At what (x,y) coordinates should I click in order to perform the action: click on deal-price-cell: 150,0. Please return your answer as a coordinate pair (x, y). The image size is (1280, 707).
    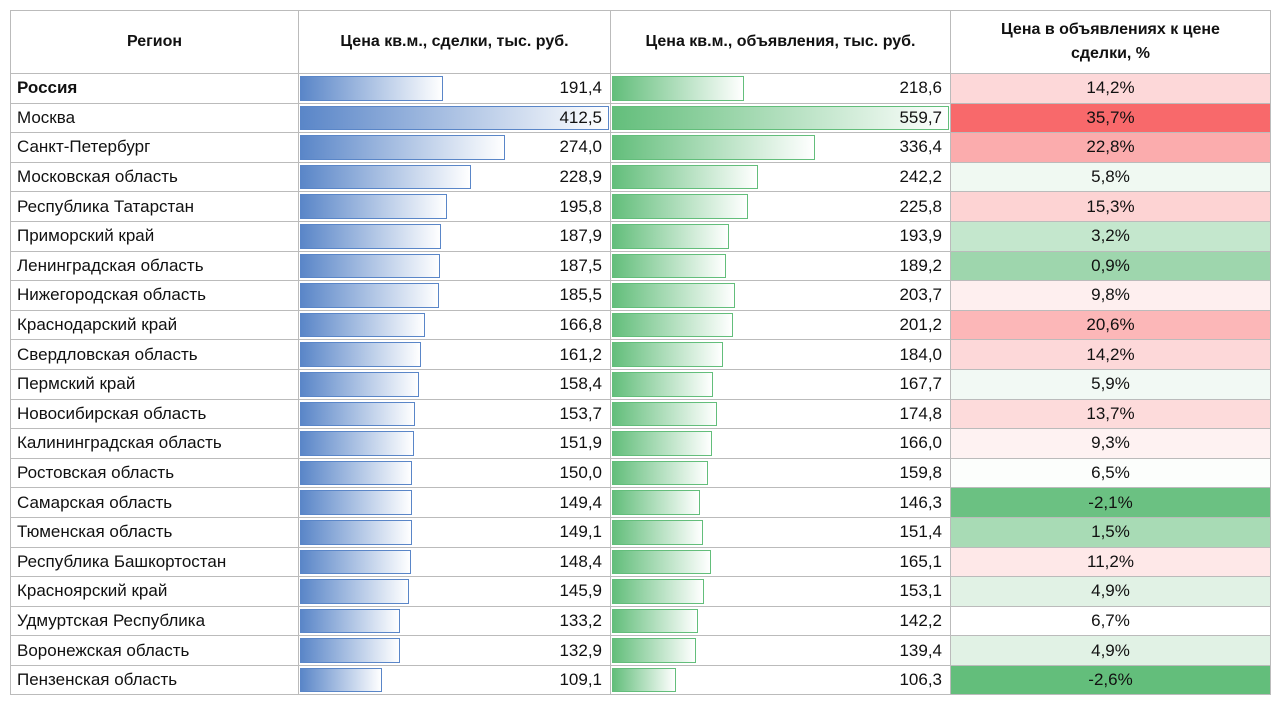
    Looking at the image, I should click on (454, 473).